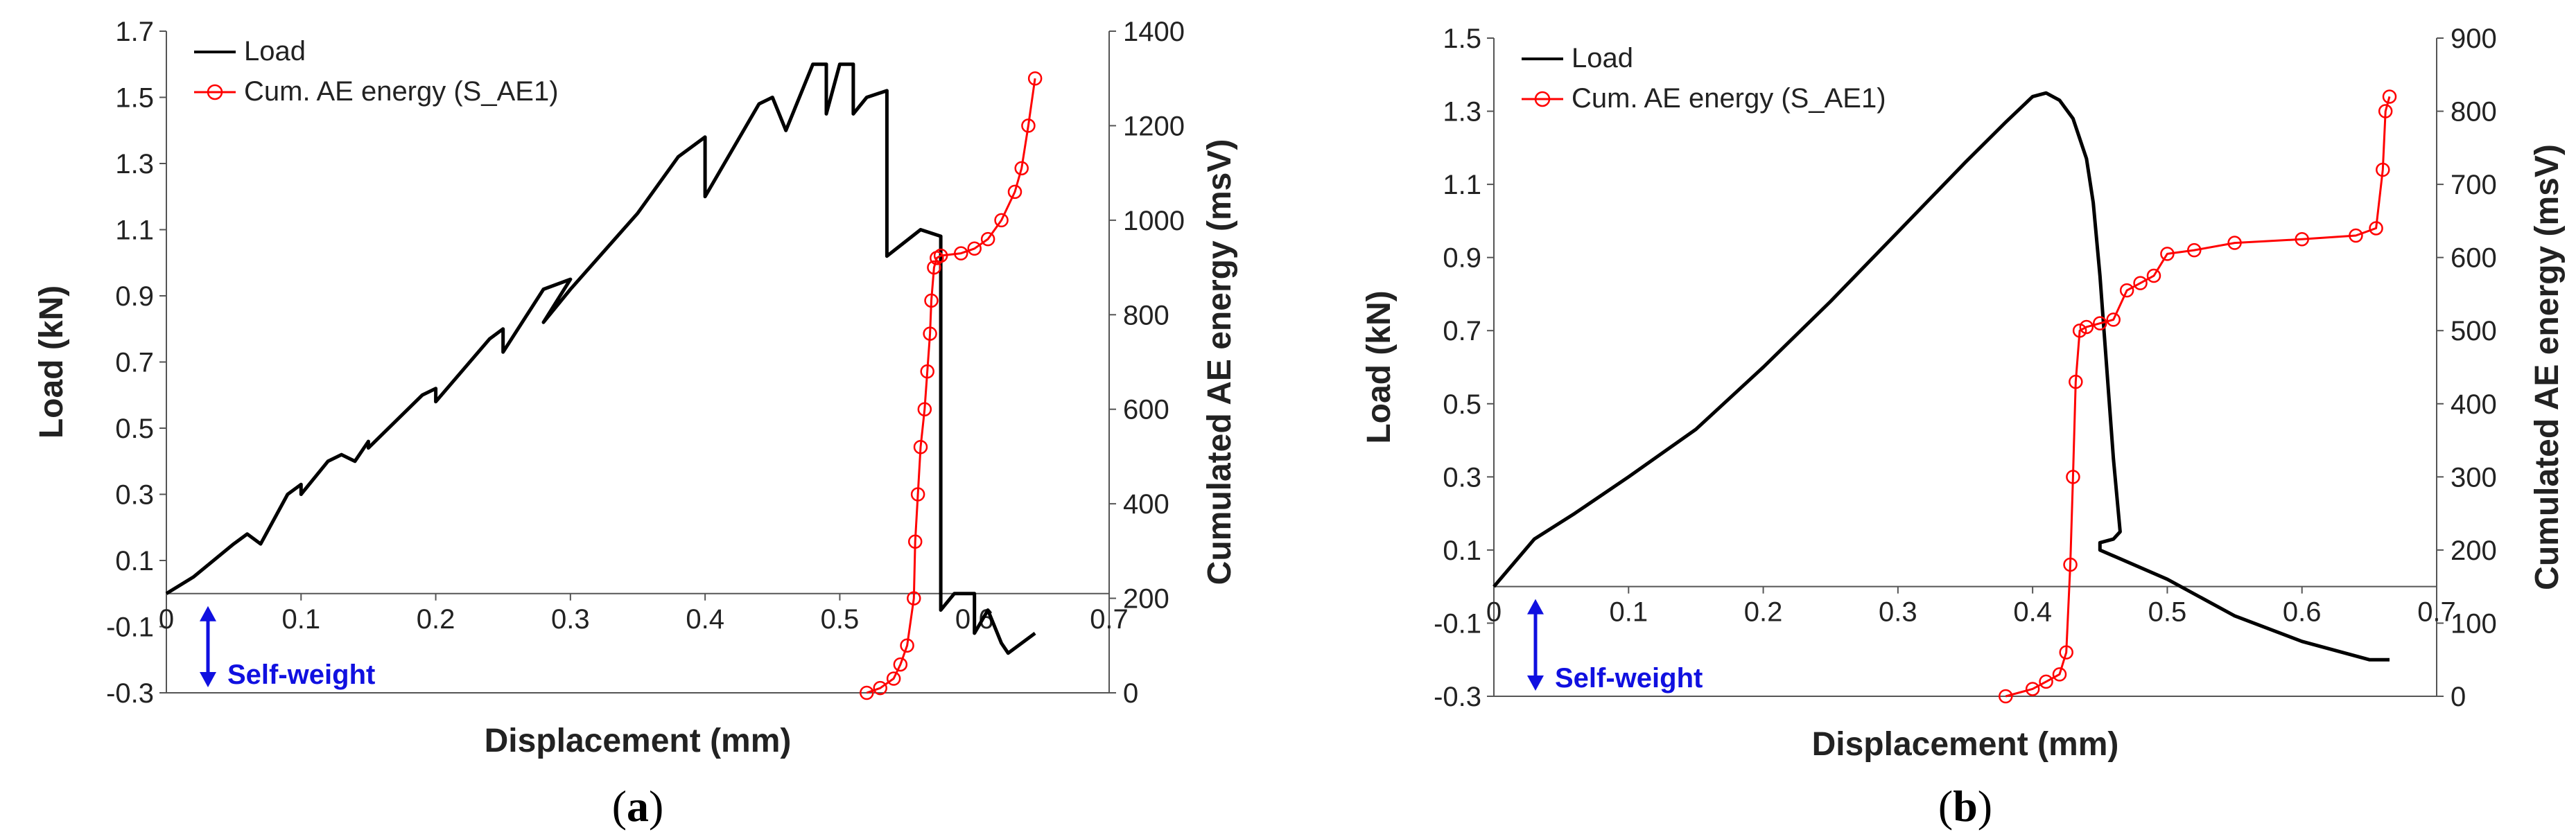 The width and height of the screenshot is (2576, 839). What do you see at coordinates (2474, 39) in the screenshot?
I see `y2-tick-label: 900` at bounding box center [2474, 39].